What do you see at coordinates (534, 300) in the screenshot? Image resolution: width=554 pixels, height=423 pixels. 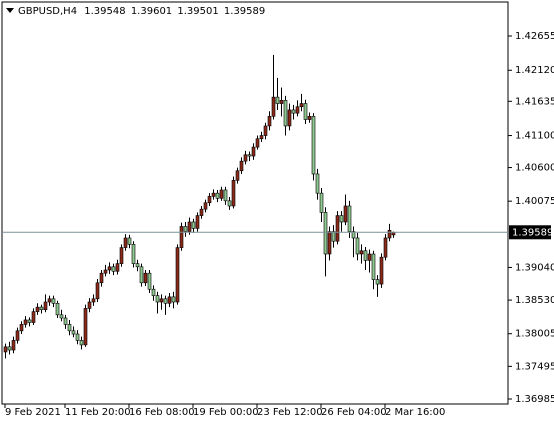 I see `y-tick-label: 1.38530` at bounding box center [534, 300].